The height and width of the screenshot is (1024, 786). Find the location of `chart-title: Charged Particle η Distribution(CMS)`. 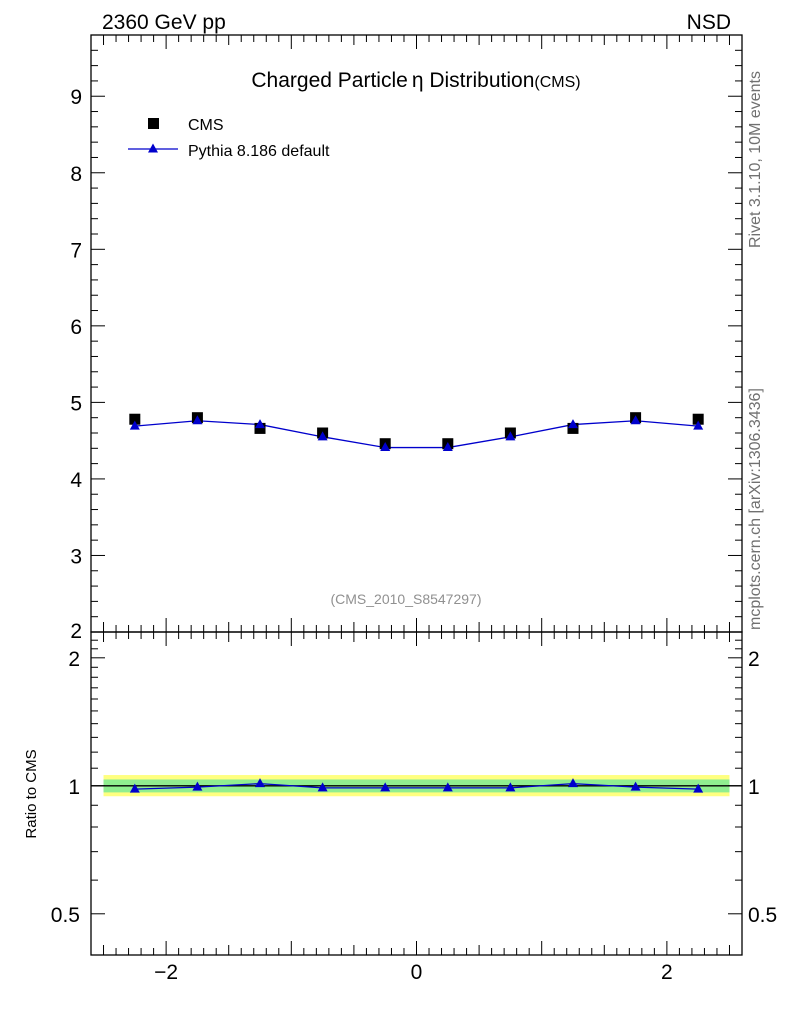

chart-title: Charged Particle η Distribution(CMS) is located at coordinates (415, 80).